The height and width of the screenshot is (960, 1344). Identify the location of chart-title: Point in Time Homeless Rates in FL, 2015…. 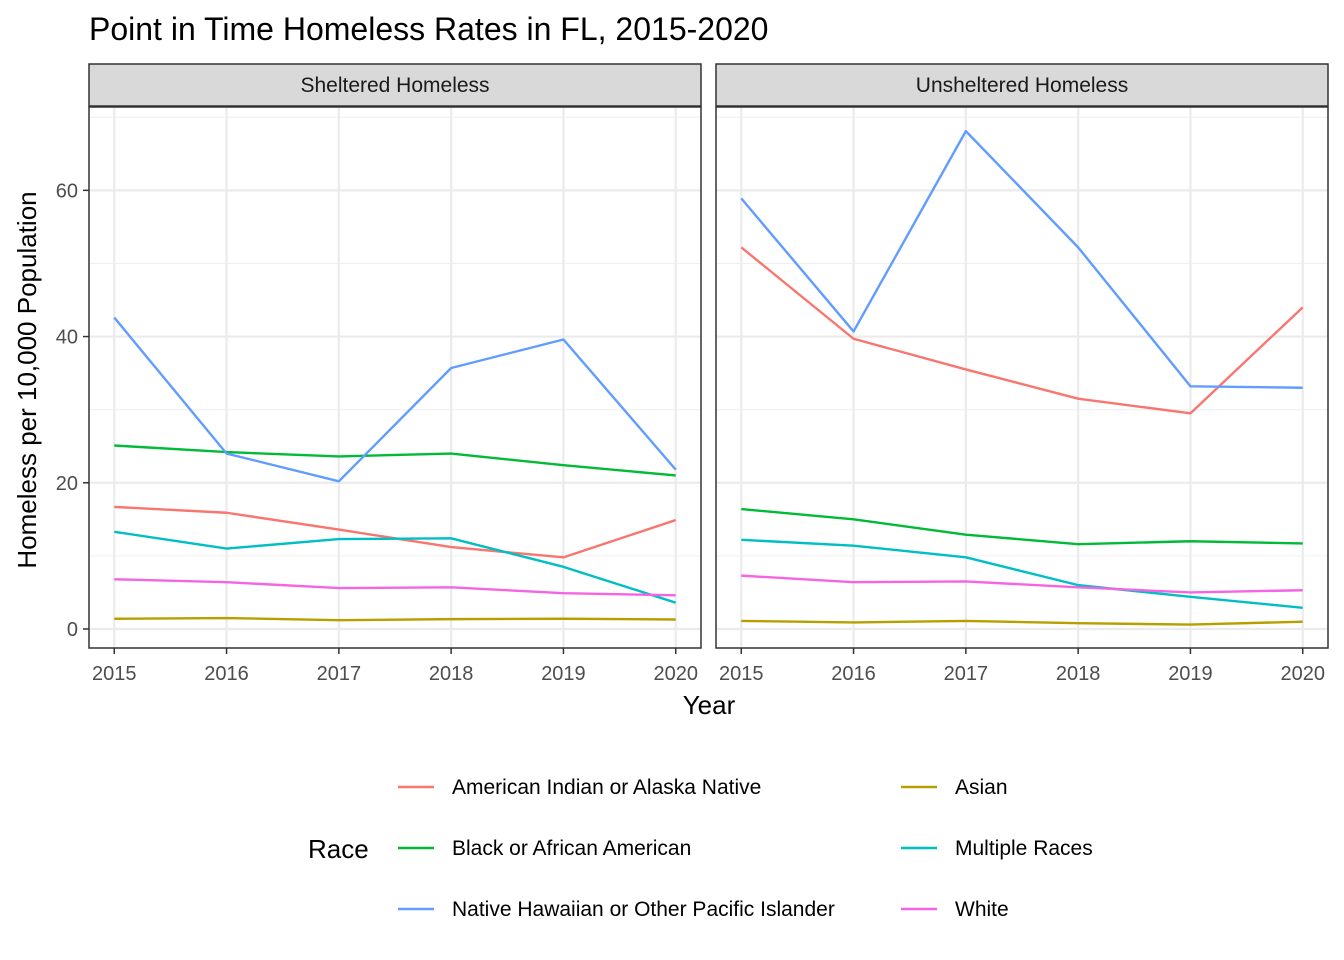
(428, 29).